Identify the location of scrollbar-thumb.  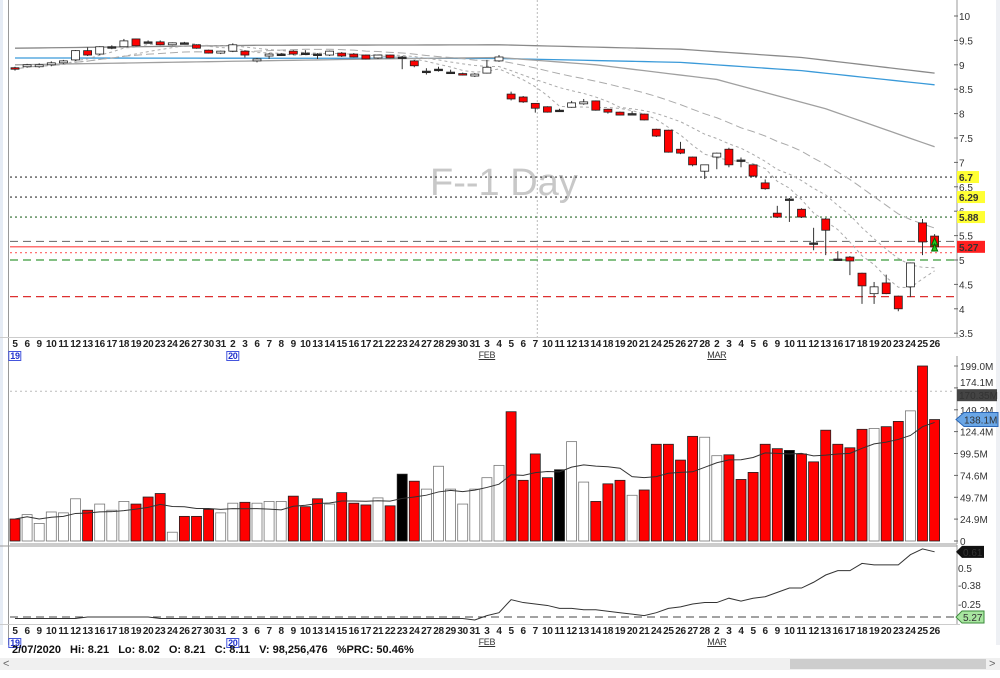
(888, 664).